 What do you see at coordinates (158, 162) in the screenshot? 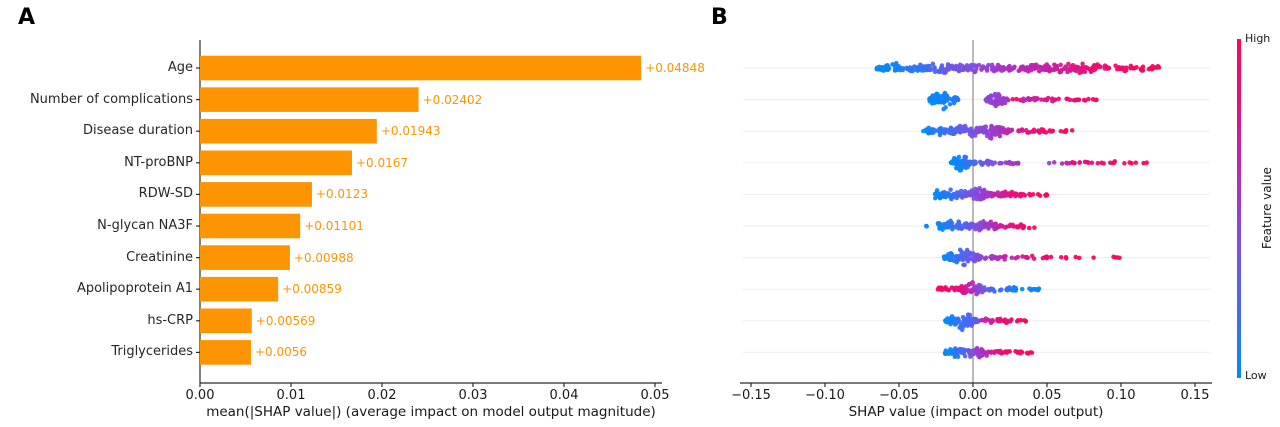
I see `feature-label: NT-proBNP` at bounding box center [158, 162].